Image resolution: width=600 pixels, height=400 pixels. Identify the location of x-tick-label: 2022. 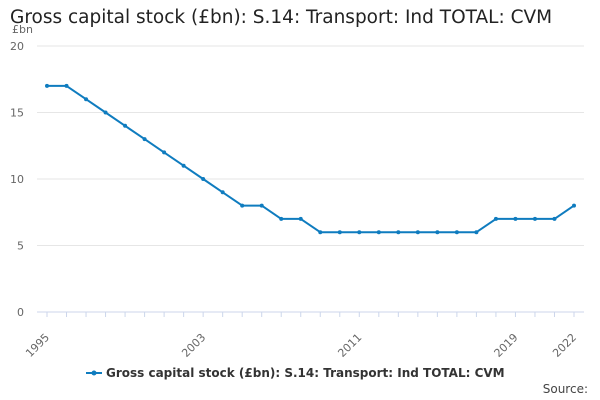
(564, 345).